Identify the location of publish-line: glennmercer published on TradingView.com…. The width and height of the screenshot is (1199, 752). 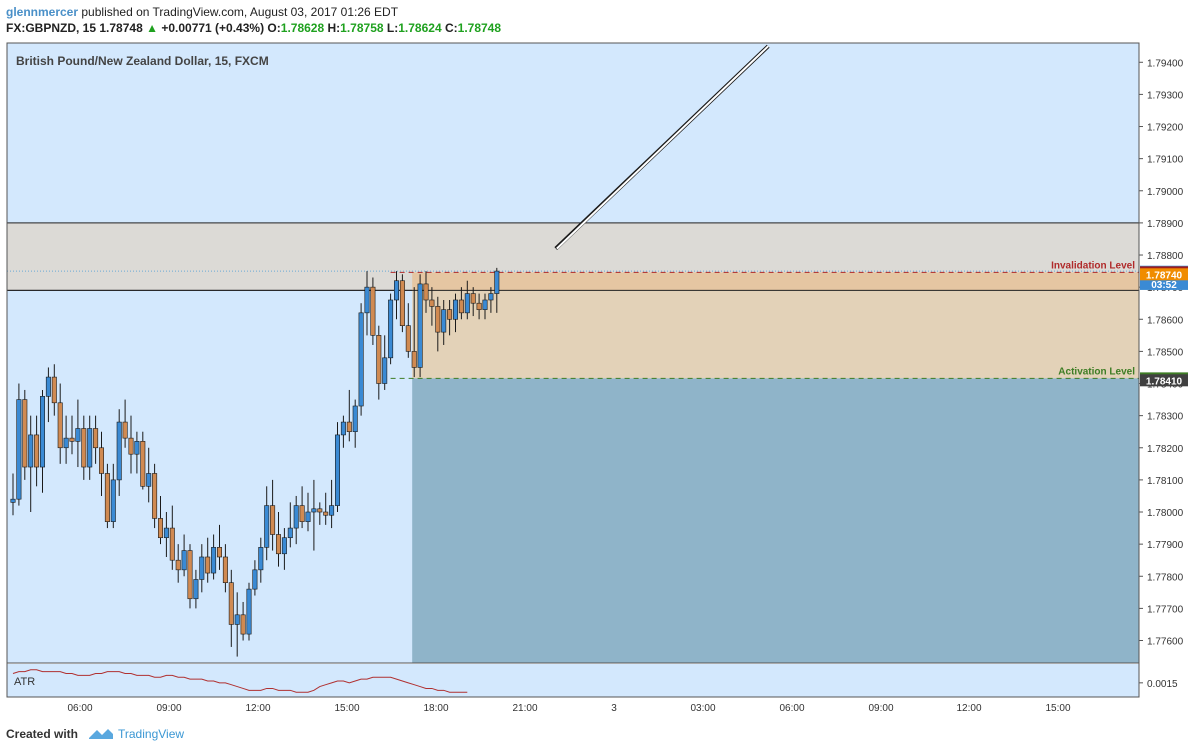
(253, 12).